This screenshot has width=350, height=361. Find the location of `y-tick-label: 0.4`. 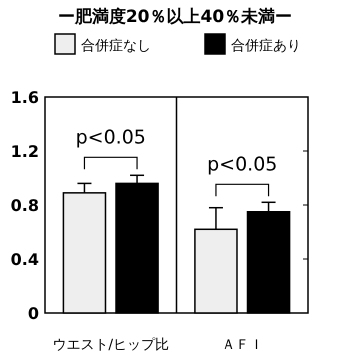

y-tick-label: 0.4 is located at coordinates (24, 259).